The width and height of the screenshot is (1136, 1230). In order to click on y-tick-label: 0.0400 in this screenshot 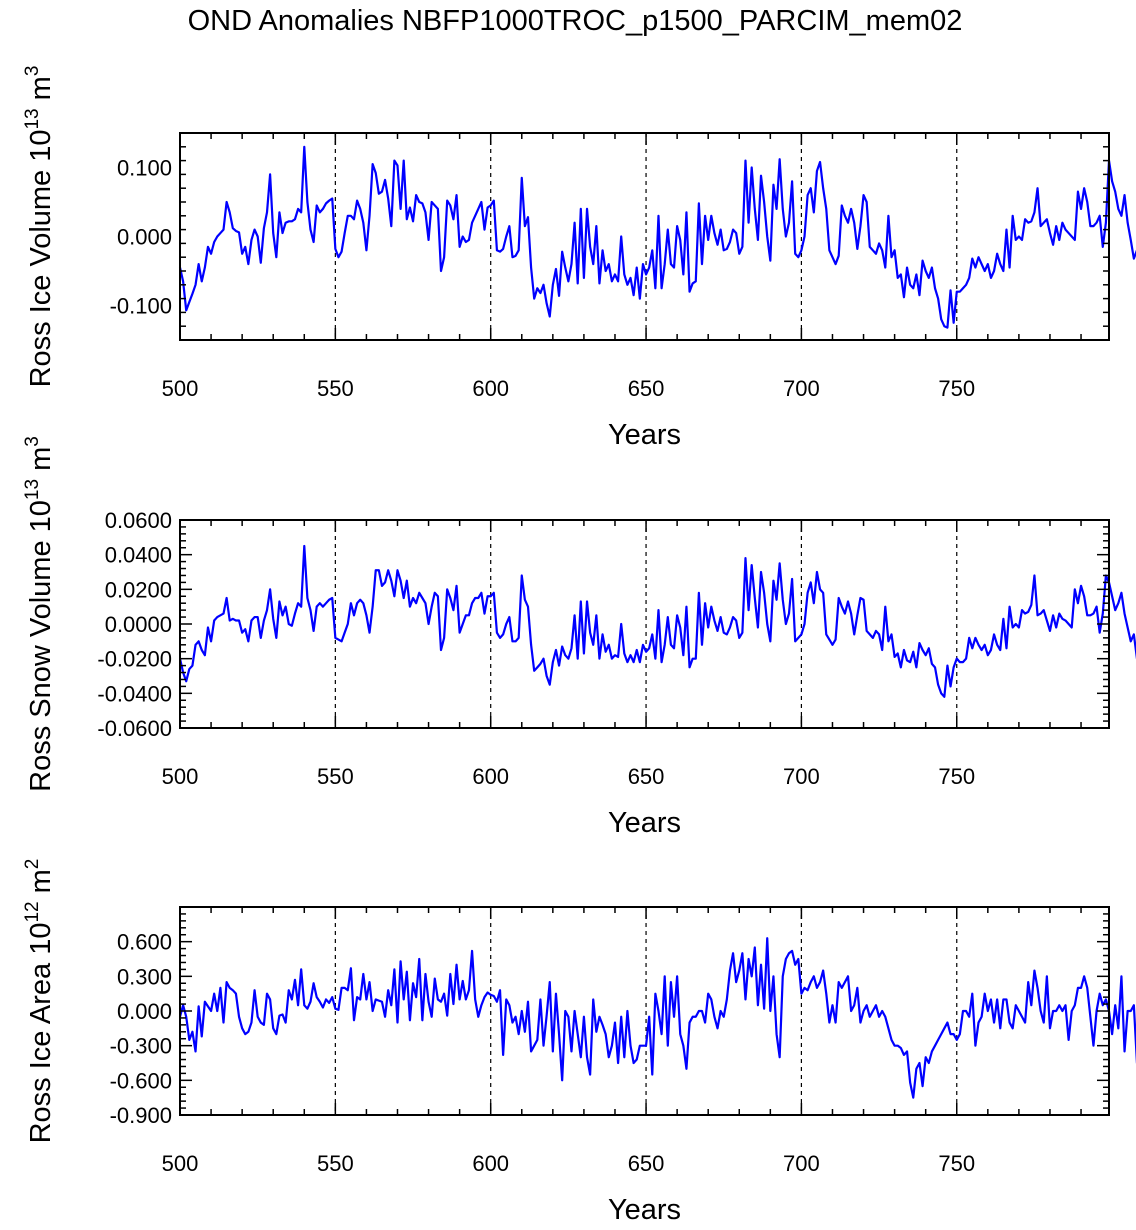, I will do `click(138, 555)`.